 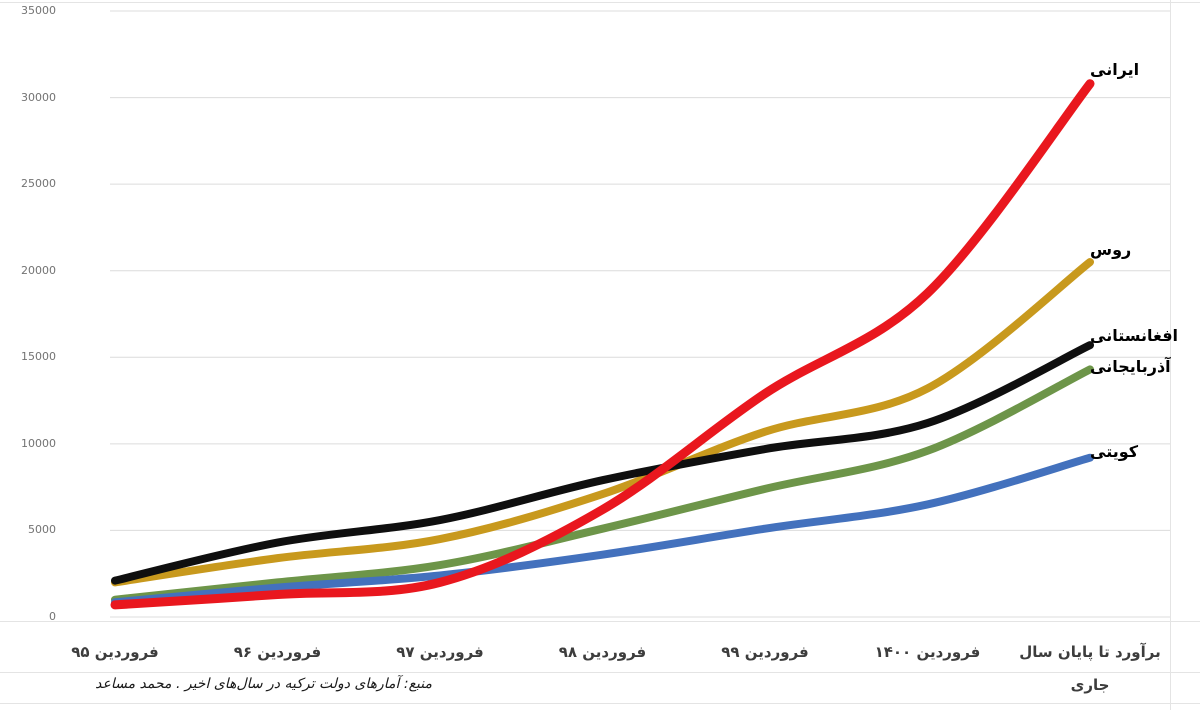 I want to click on y-axis-tick-35000: 35000, so click(x=38, y=10).